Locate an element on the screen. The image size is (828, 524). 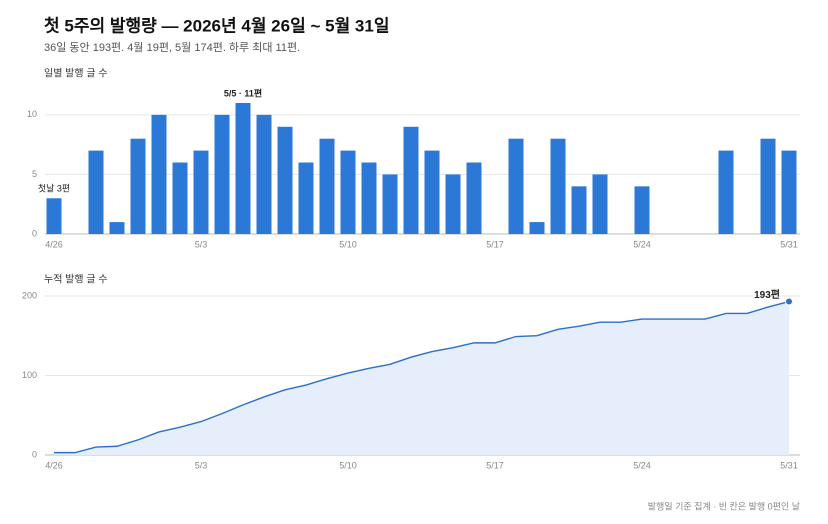
data-label: 5/5 · 11편 is located at coordinates (243, 92).